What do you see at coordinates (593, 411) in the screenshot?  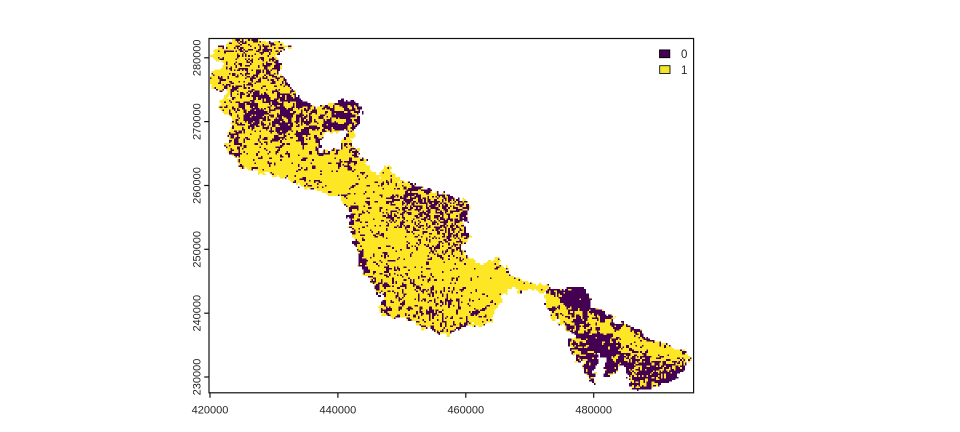 I see `svg-text: 480000` at bounding box center [593, 411].